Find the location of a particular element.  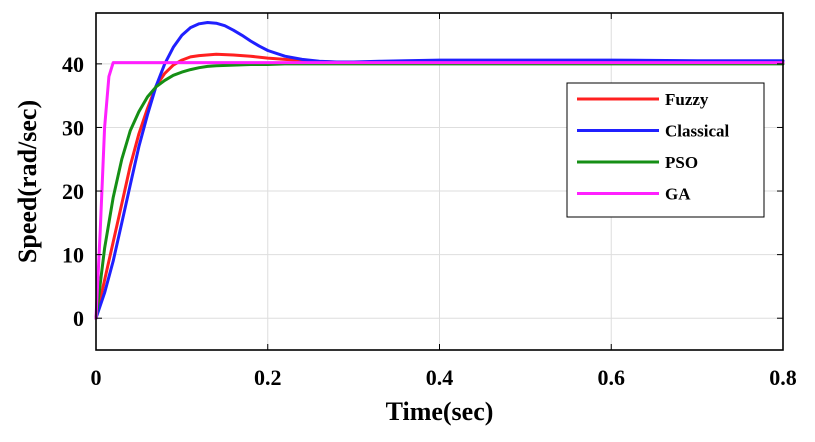

x-tick-label: 0.8 is located at coordinates (783, 377).